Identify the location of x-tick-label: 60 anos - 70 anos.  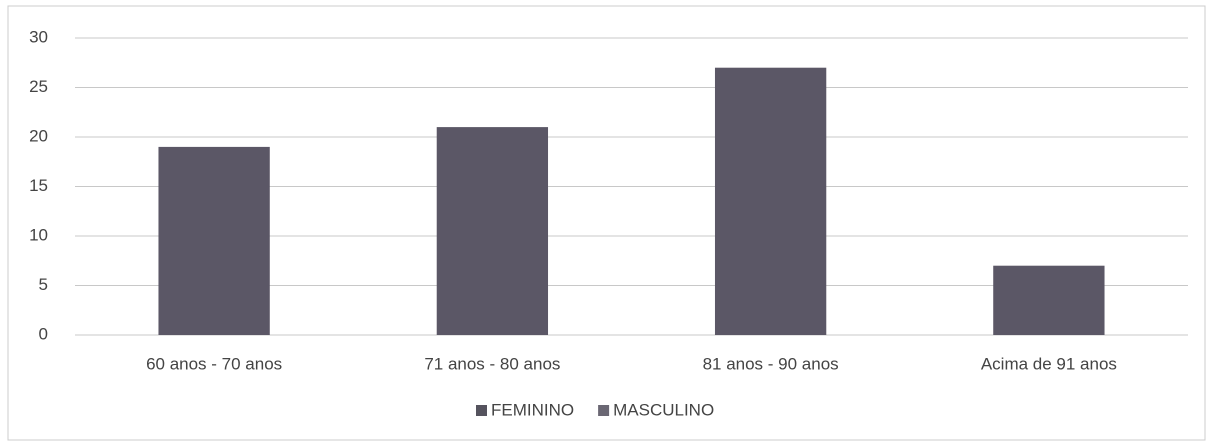
(214, 363).